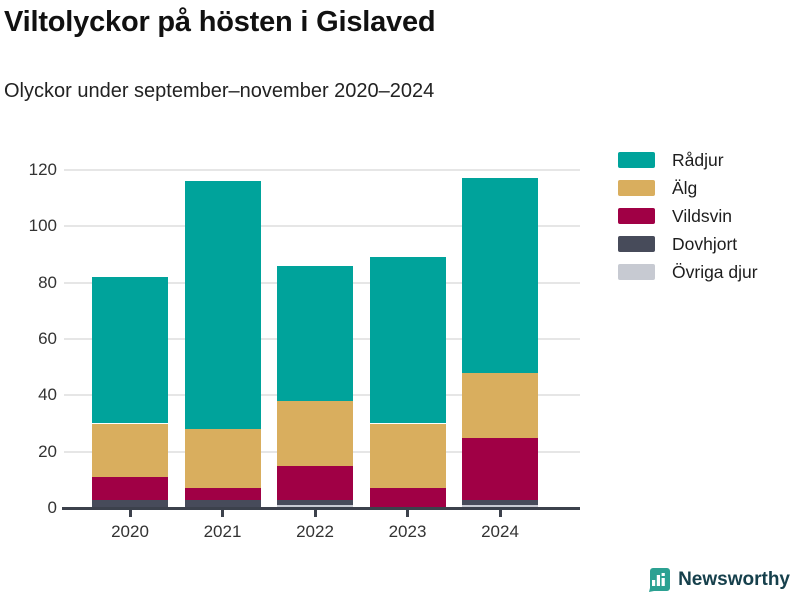 Image resolution: width=800 pixels, height=600 pixels. Describe the element at coordinates (407, 498) in the screenshot. I see `bar-segment-2023-Vildsvin` at that location.